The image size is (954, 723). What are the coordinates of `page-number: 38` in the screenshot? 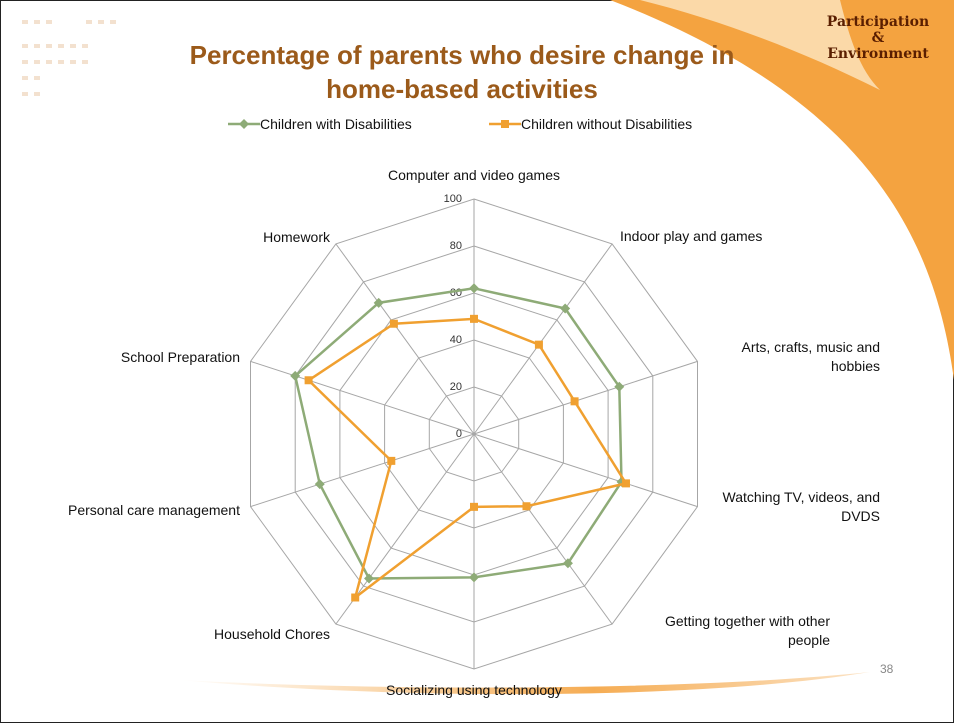 It's located at (887, 669).